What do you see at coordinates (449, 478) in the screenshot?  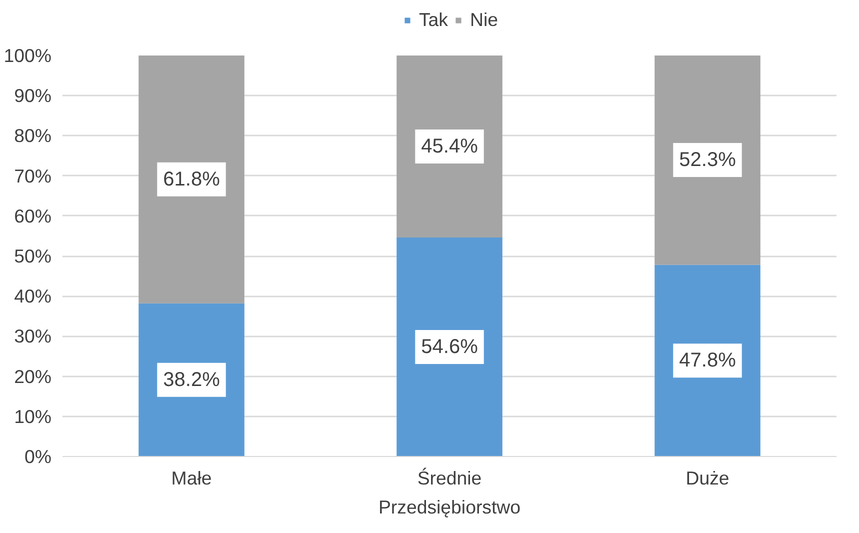 I see `x-tick-label: Średnie` at bounding box center [449, 478].